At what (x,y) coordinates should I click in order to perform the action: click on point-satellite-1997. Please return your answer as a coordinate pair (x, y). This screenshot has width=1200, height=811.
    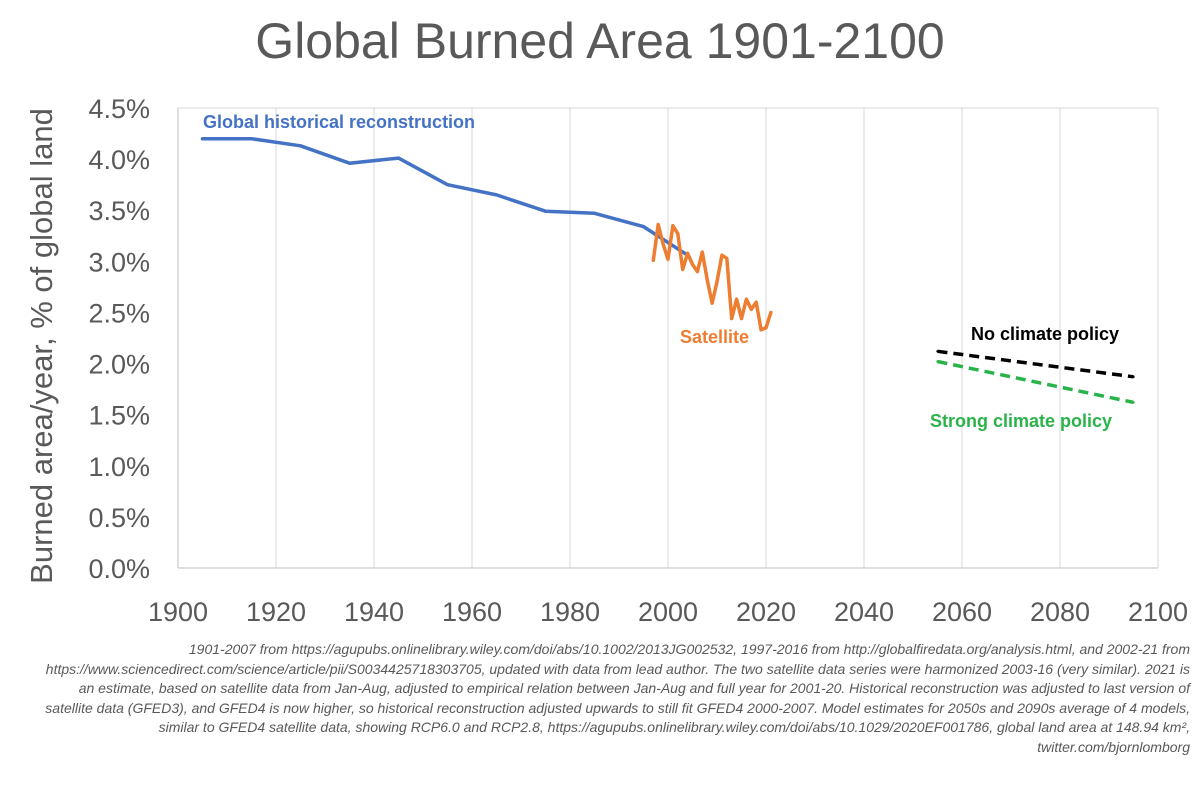
    Looking at the image, I should click on (653, 260).